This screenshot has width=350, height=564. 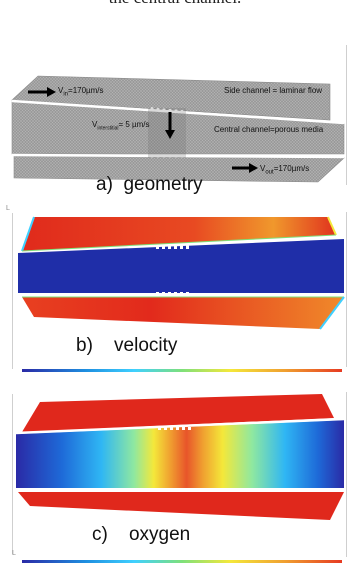 I want to click on velocity-frame-mark: L, so click(x=8, y=208).